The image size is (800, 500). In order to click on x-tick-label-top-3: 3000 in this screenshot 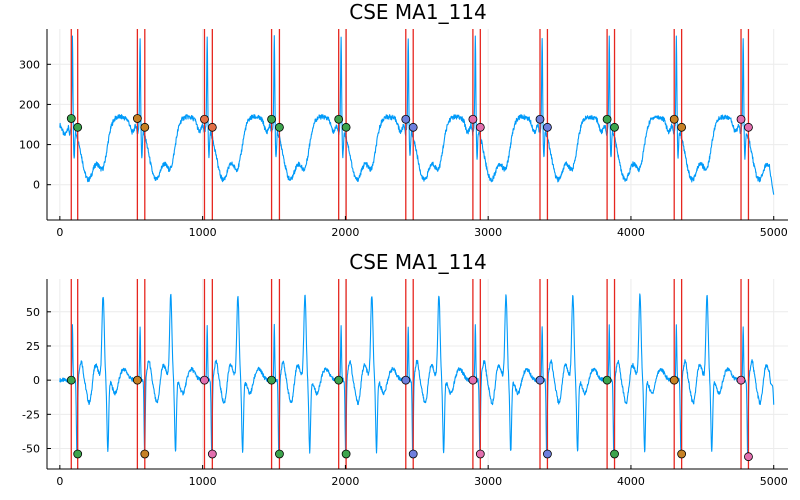, I will do `click(488, 232)`.